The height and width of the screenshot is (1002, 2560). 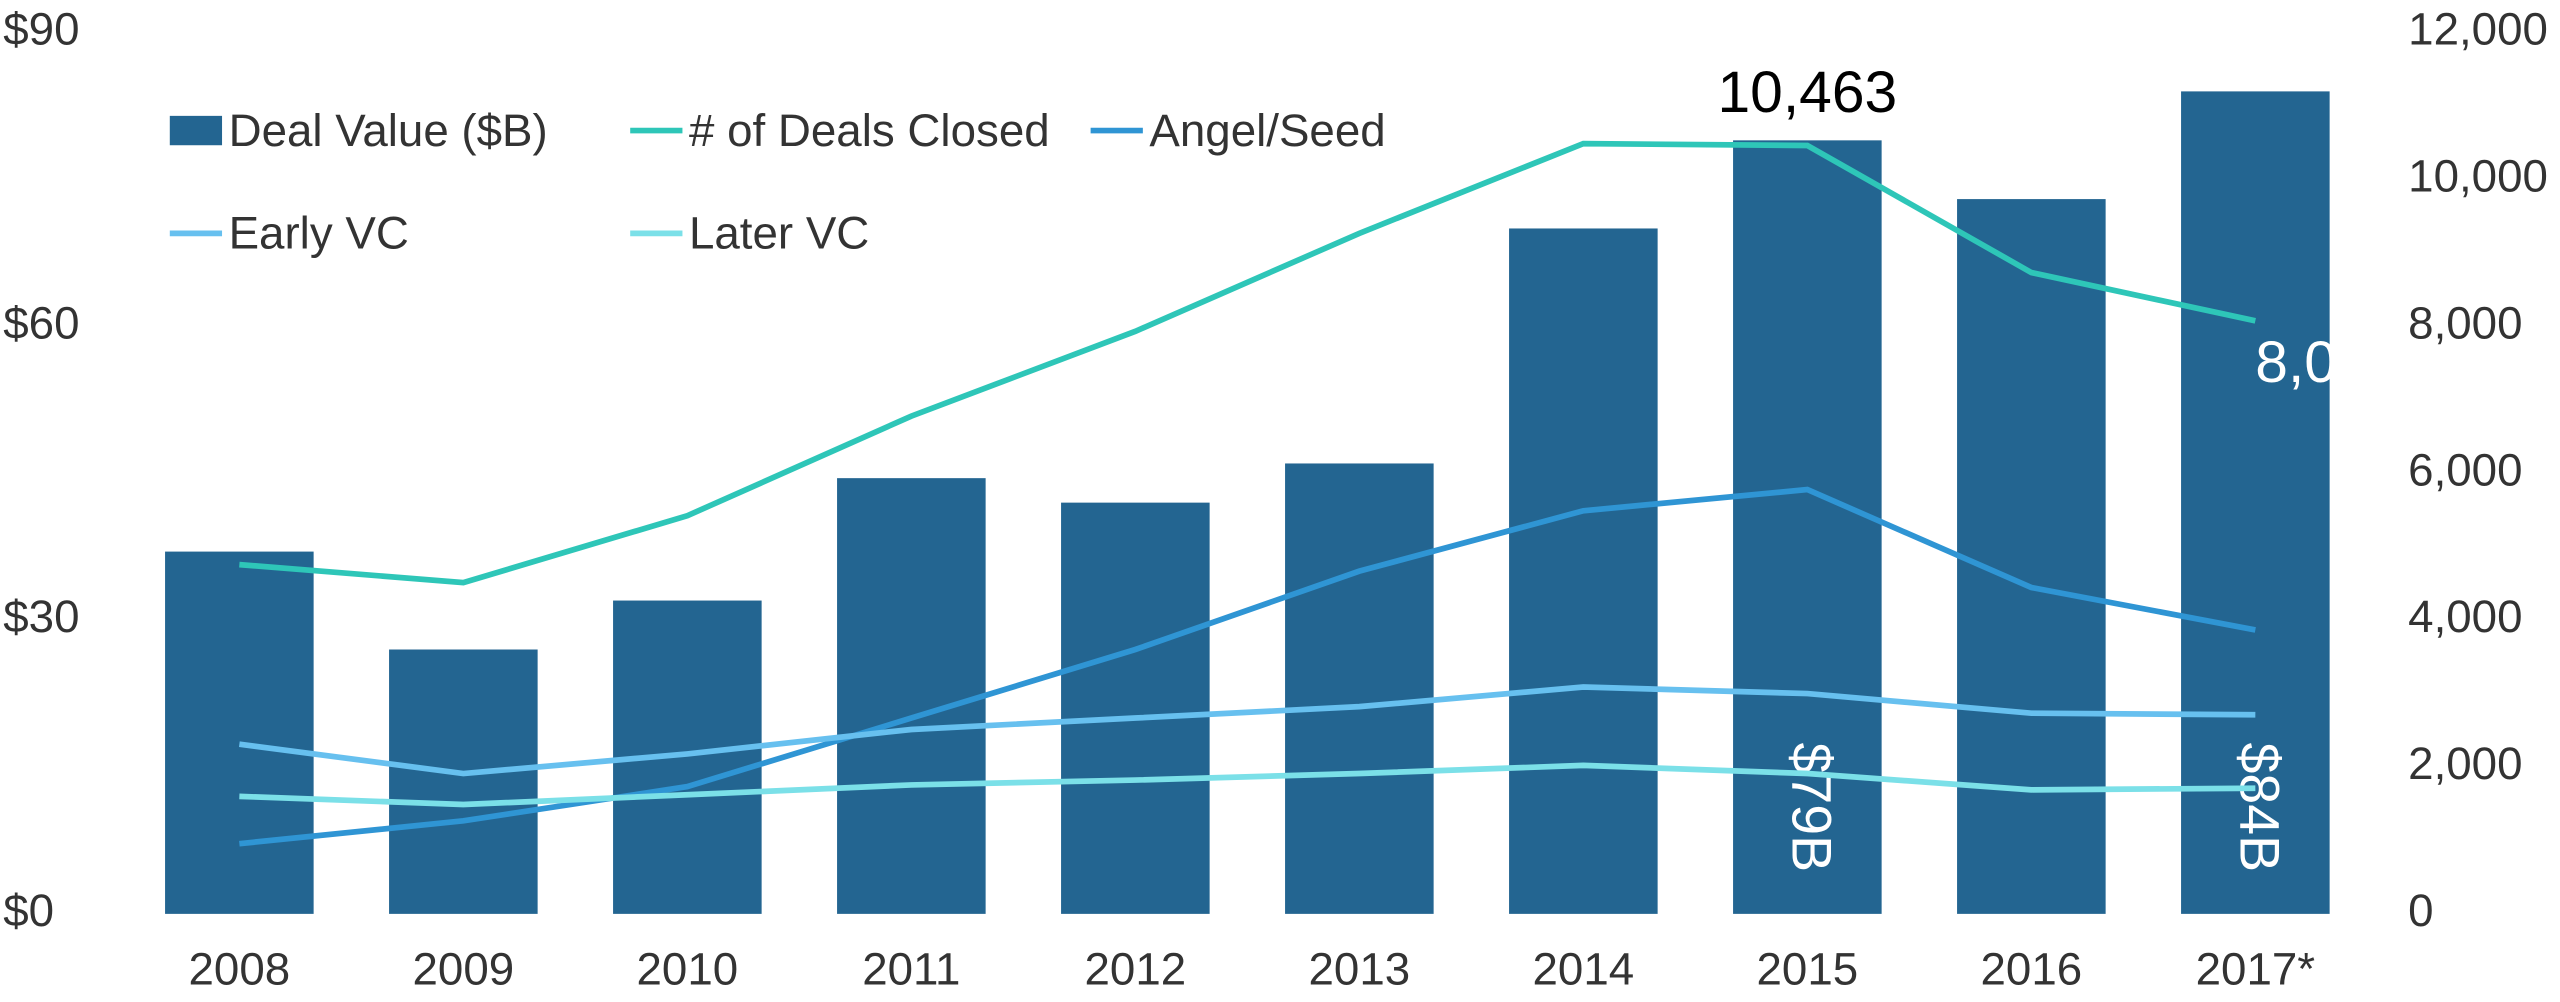 What do you see at coordinates (240, 969) in the screenshot?
I see `x-tick-label: 2008` at bounding box center [240, 969].